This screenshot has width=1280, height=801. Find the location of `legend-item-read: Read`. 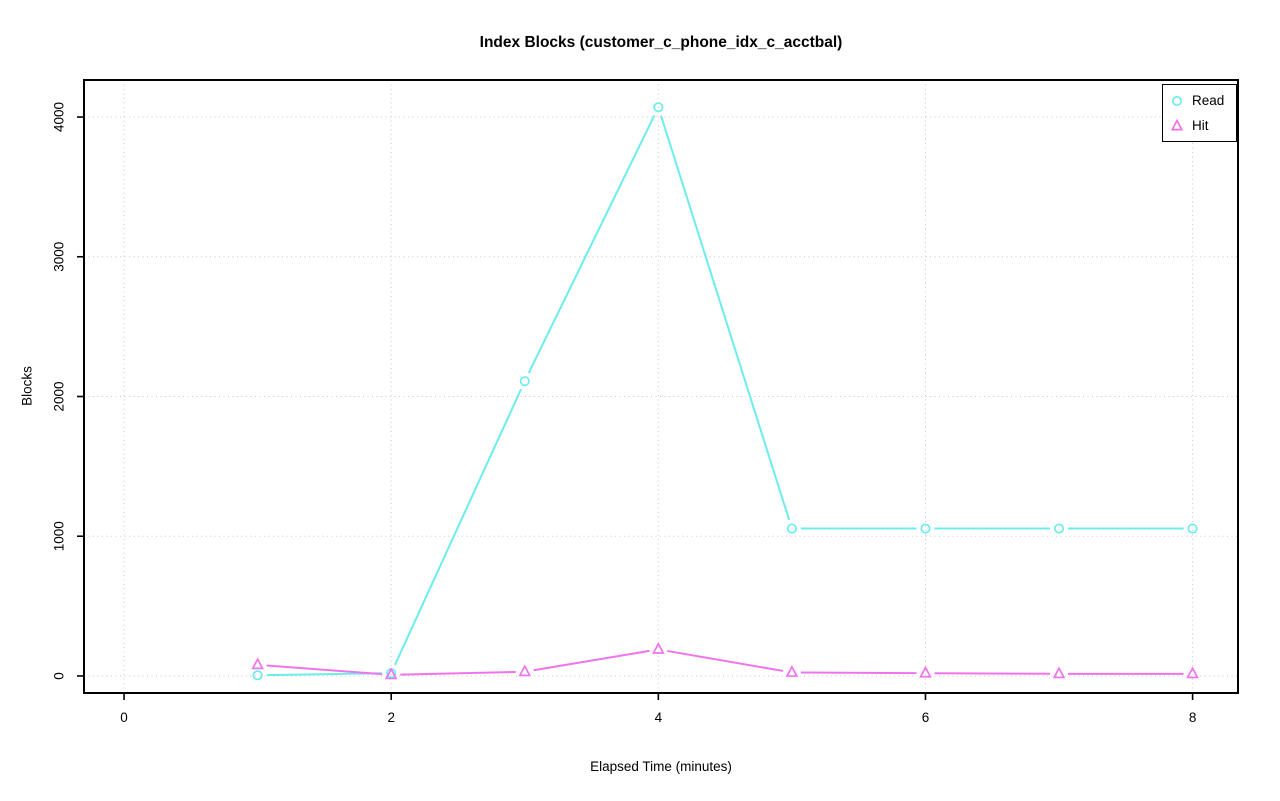

legend-item-read: Read is located at coordinates (1199, 101).